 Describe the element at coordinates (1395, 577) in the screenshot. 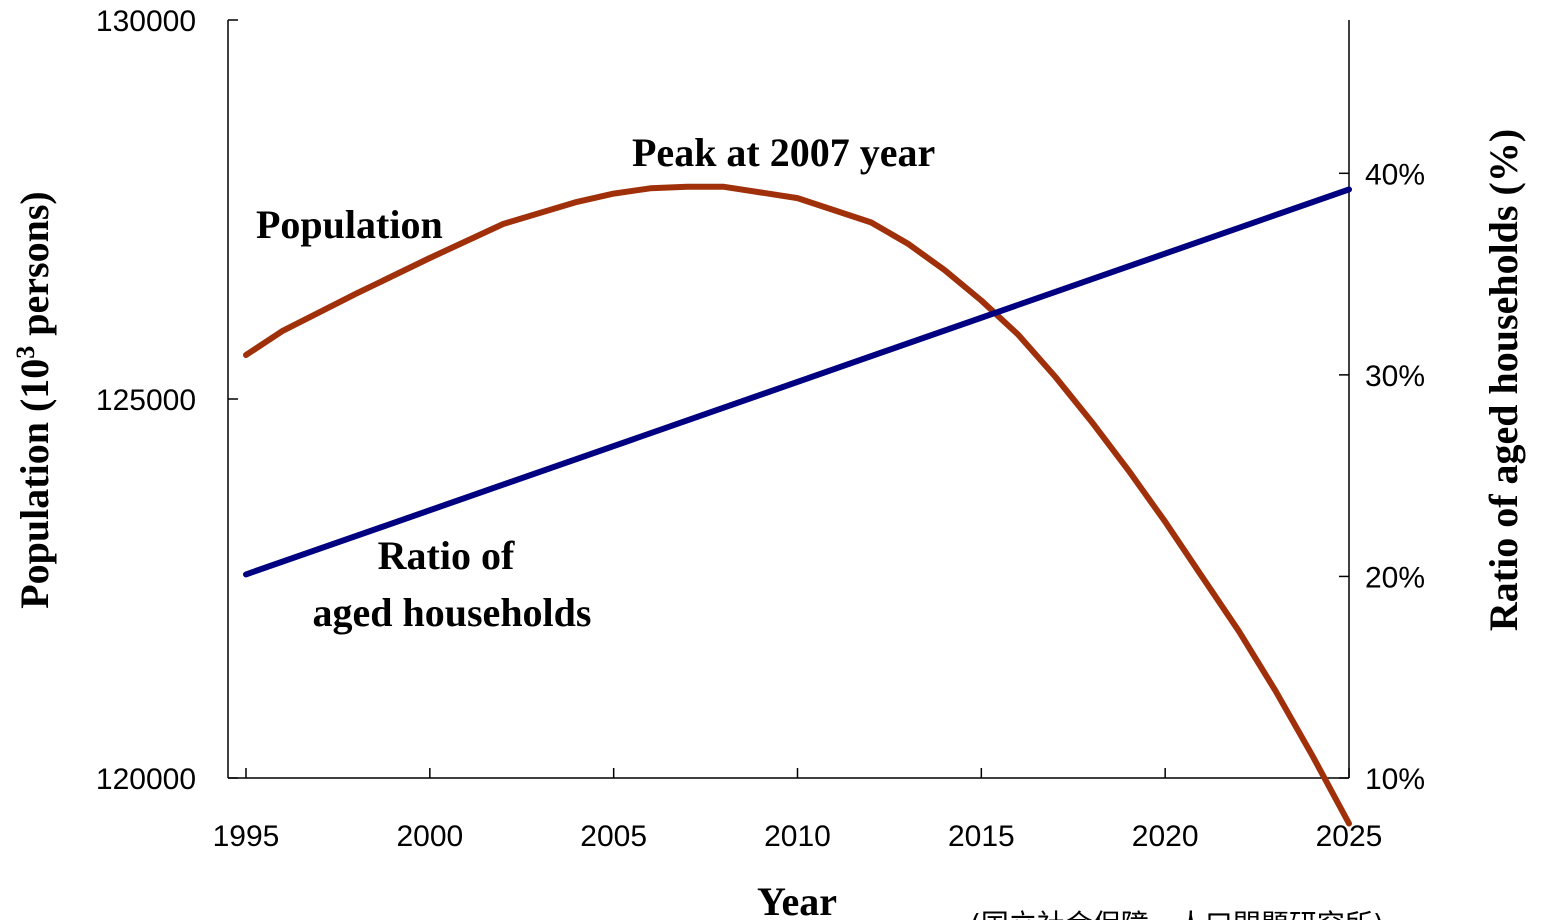

I see `y-right-tick-label: 20%` at that location.